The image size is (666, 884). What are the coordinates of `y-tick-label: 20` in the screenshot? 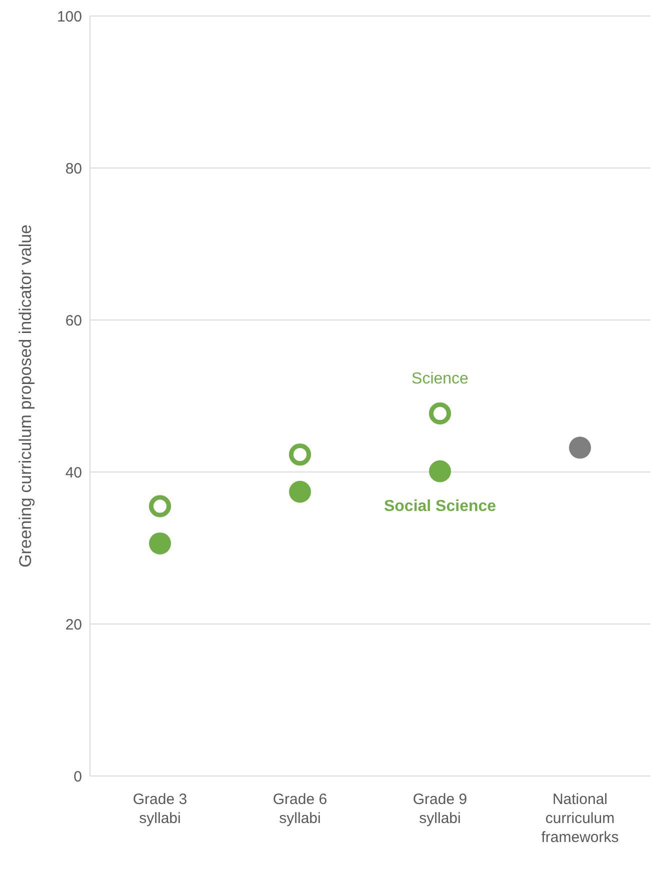 It's located at (73, 625).